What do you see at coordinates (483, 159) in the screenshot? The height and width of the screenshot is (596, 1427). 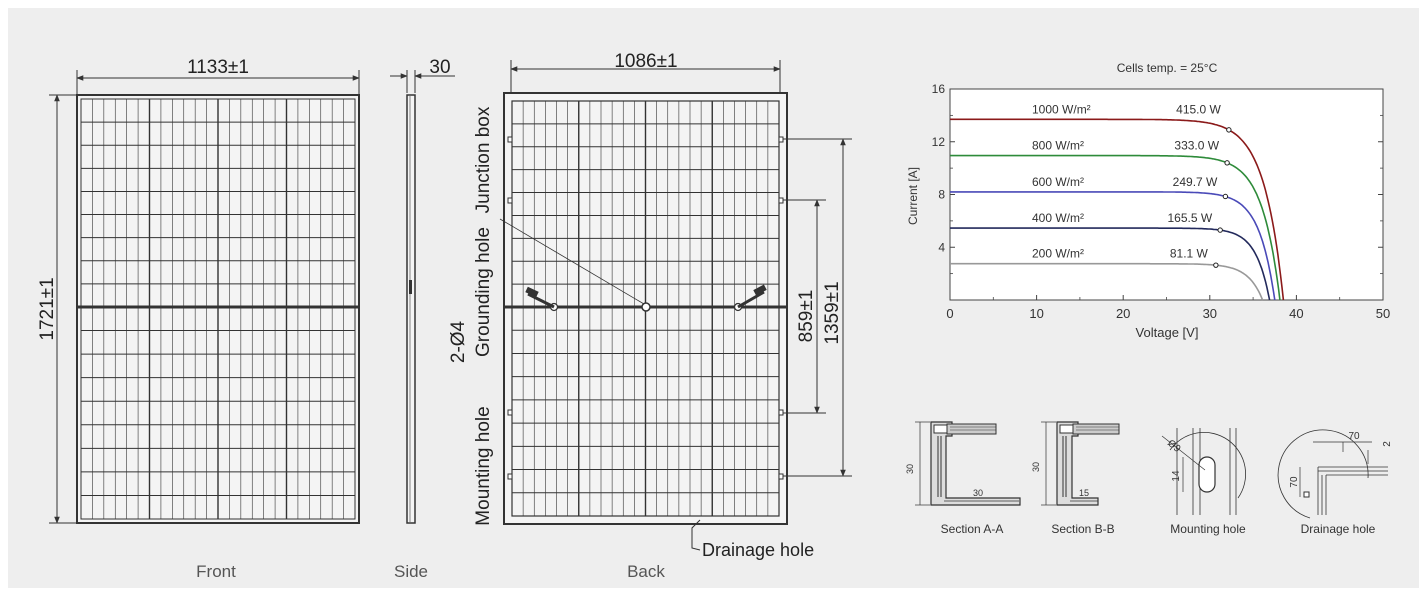 I see `junction-box-label: Junction box` at bounding box center [483, 159].